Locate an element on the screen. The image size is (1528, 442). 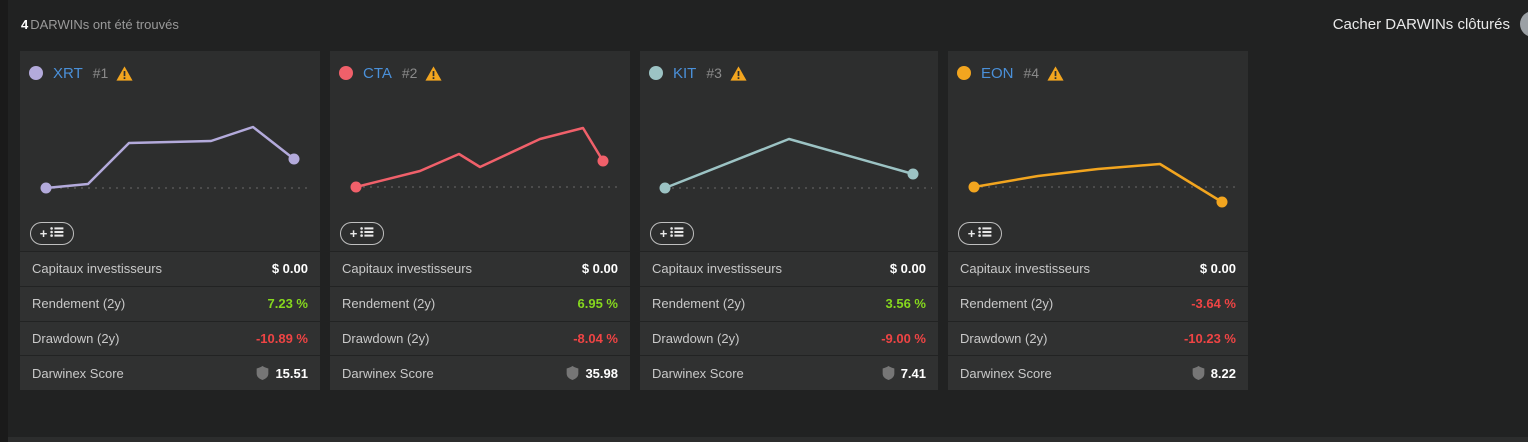
darwin-rank: #2 is located at coordinates (409, 73).